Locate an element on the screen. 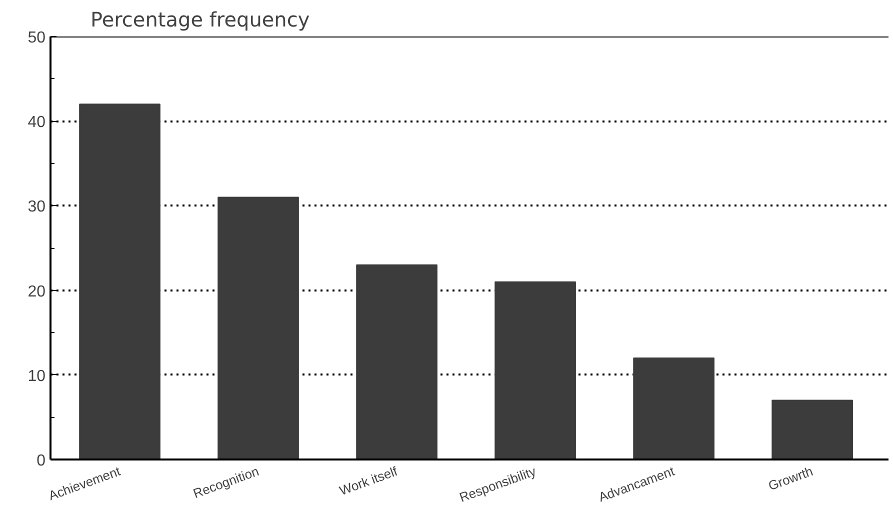 This screenshot has height=529, width=893. y-tick-label: 40 is located at coordinates (37, 123).